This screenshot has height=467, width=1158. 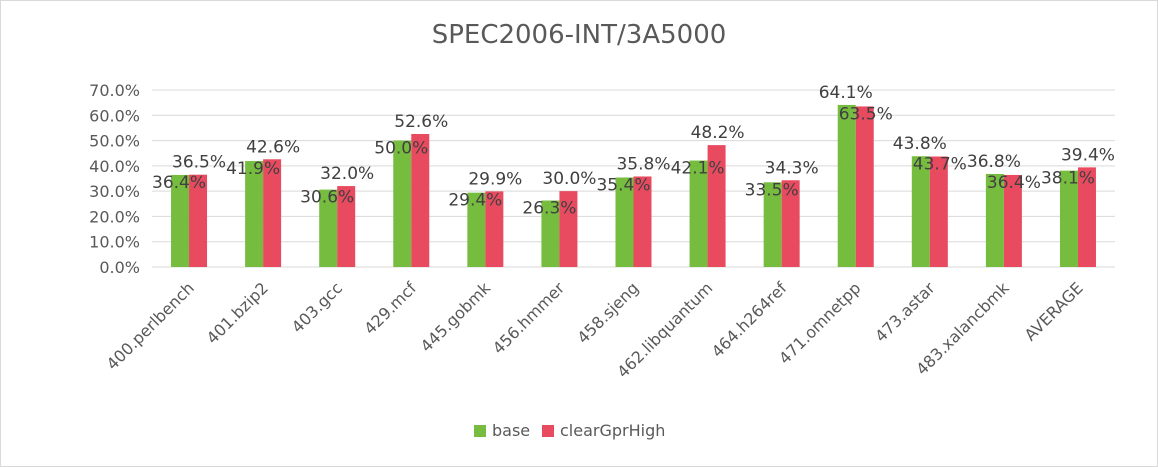 What do you see at coordinates (548, 431) in the screenshot?
I see `legend-swatch-clearGprHigh` at bounding box center [548, 431].